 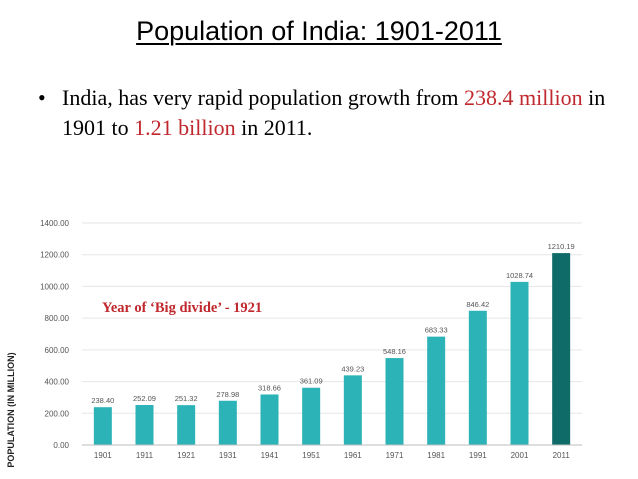 What do you see at coordinates (57, 318) in the screenshot?
I see `y-tick-label: 800.00` at bounding box center [57, 318].